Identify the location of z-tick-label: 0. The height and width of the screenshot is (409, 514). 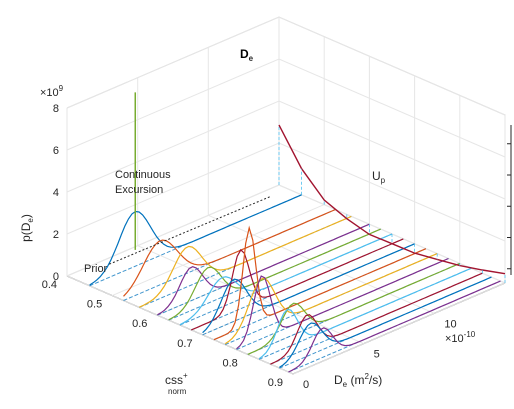
(56, 277).